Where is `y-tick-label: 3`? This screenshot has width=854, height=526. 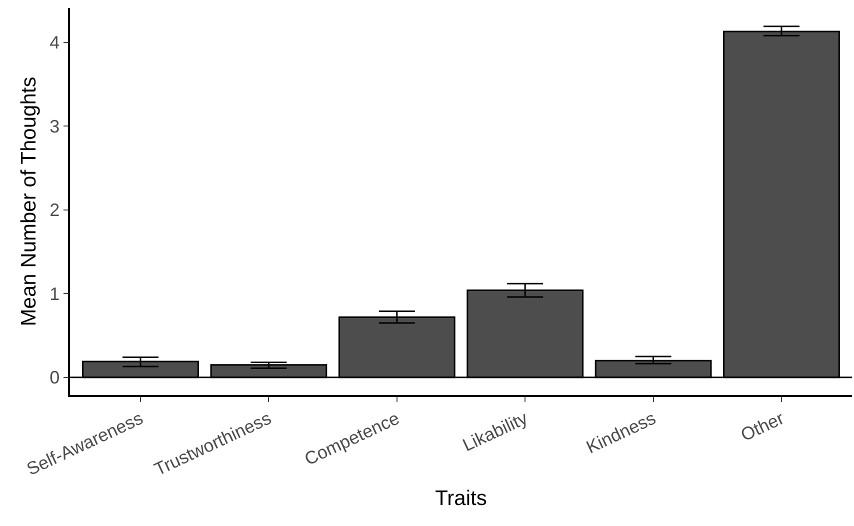 y-tick-label: 3 is located at coordinates (55, 126).